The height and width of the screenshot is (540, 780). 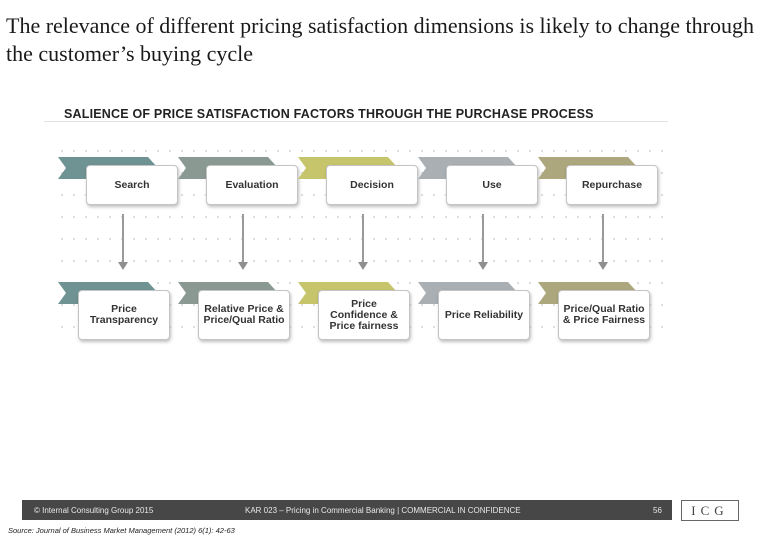 I want to click on stage-box-0: Search, so click(x=132, y=185).